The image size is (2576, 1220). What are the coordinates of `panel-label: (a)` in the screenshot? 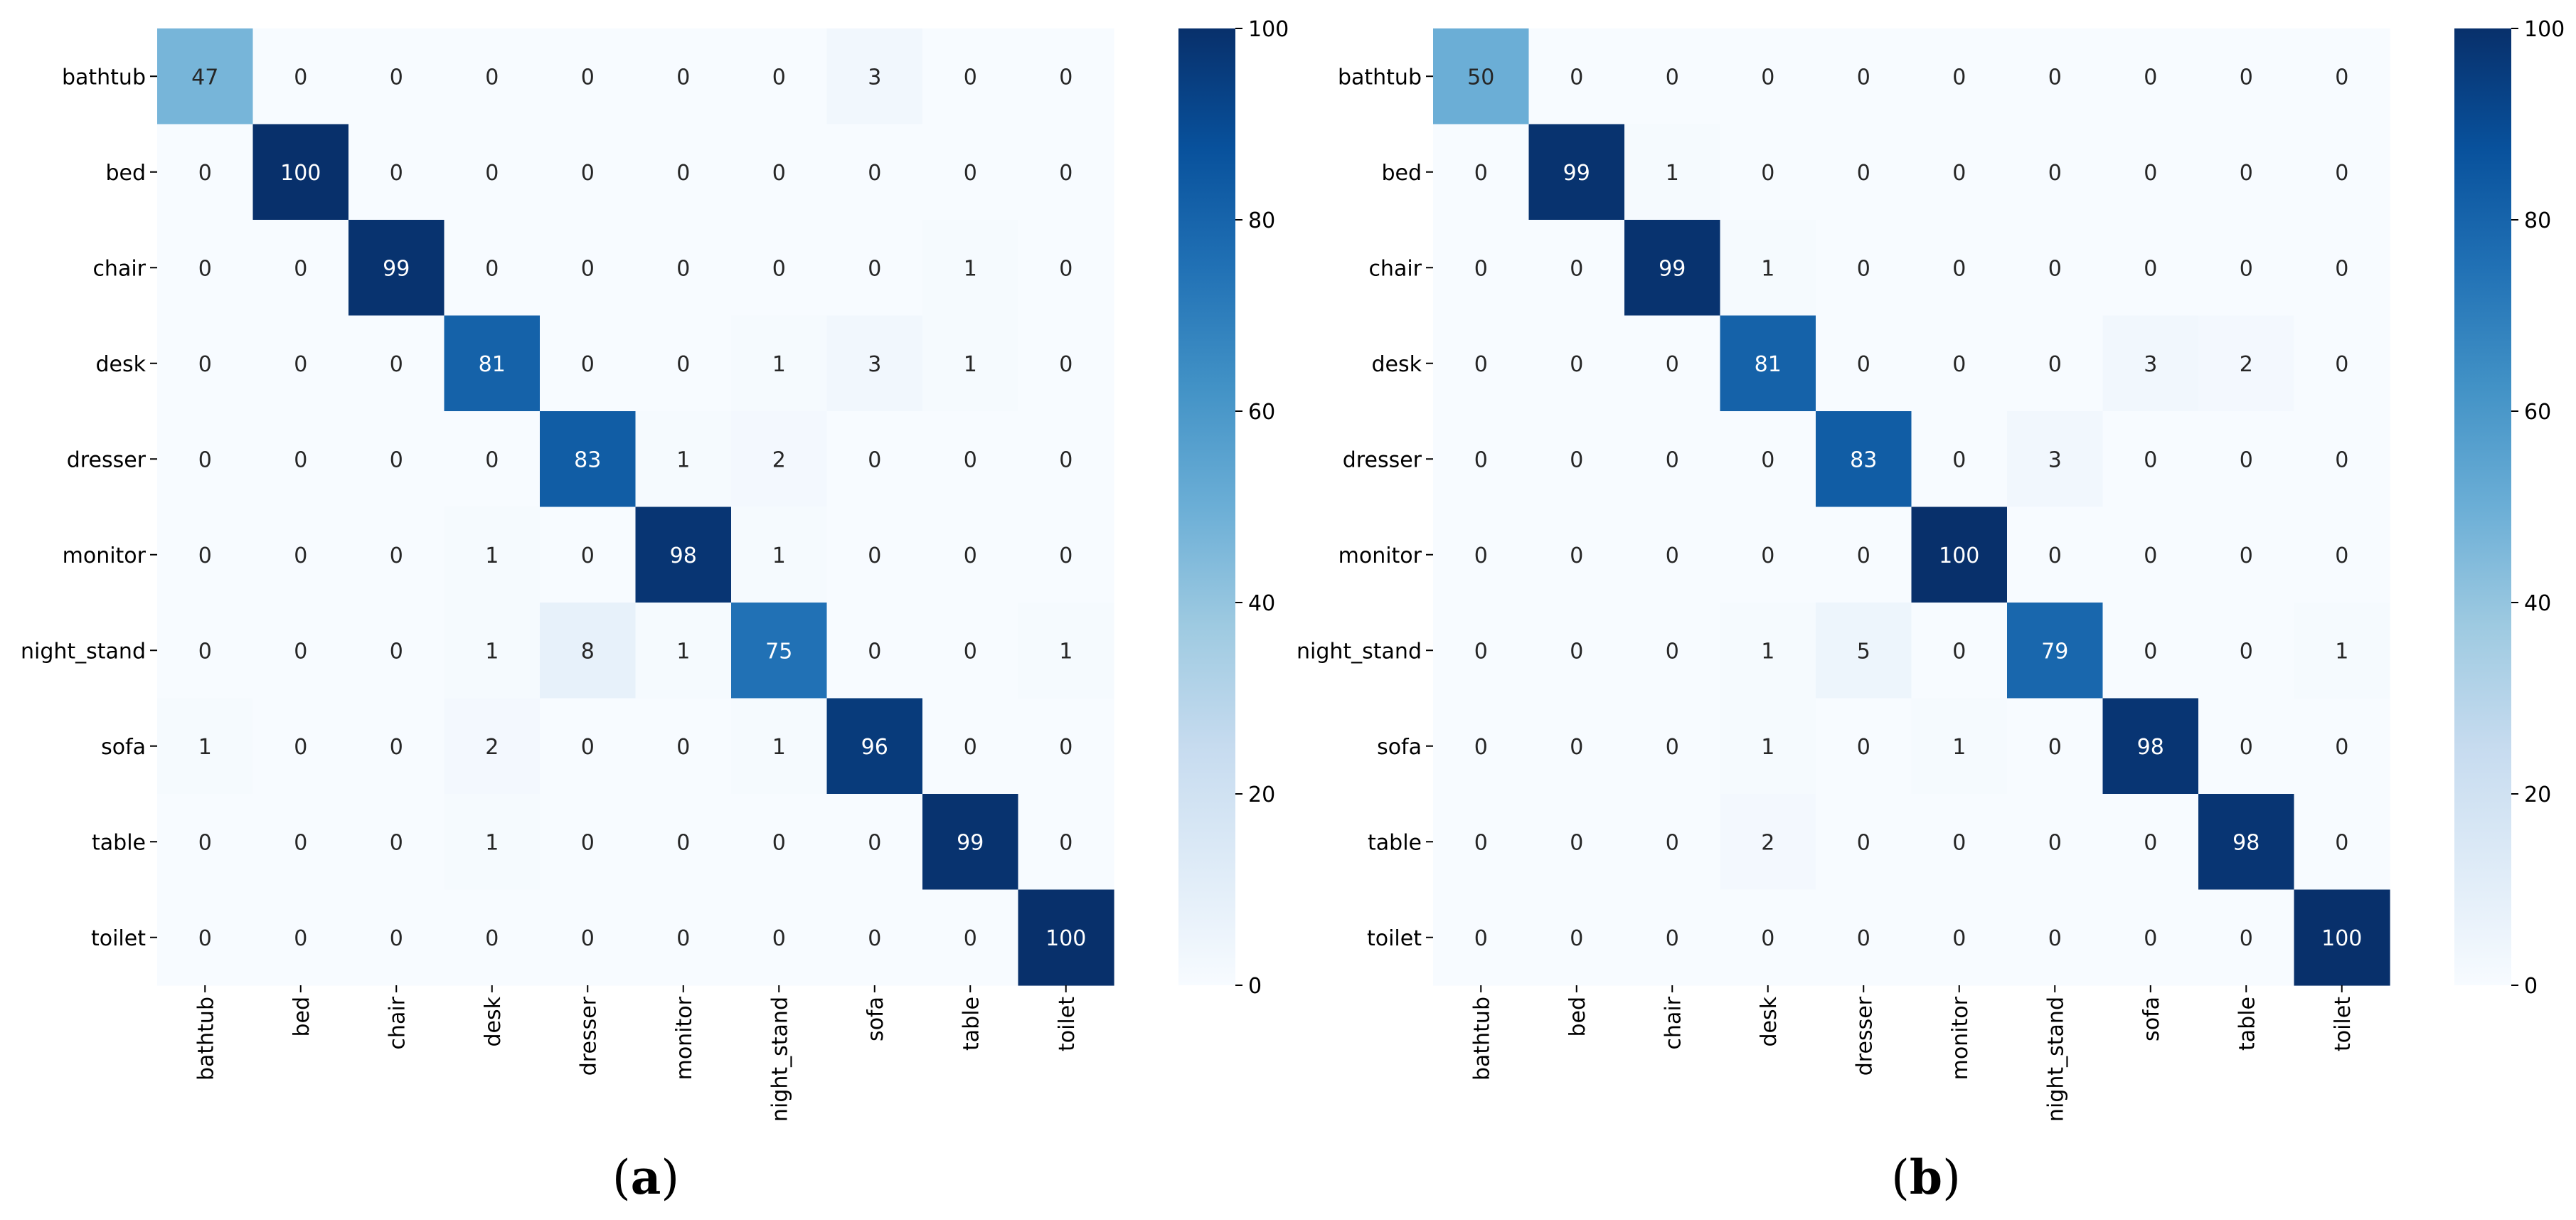 It's located at (645, 1177).